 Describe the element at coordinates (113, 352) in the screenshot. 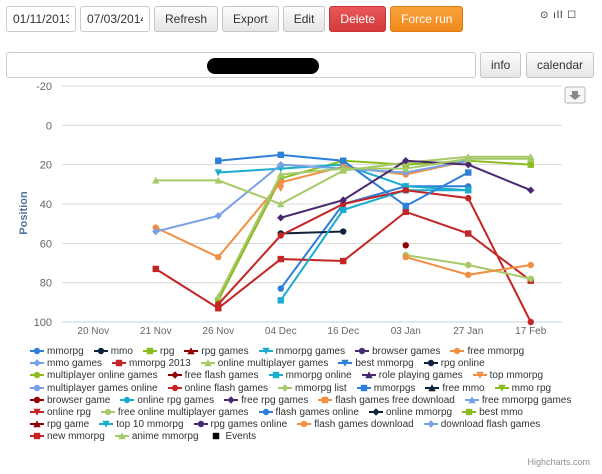

I see `legend-item: mmo` at that location.